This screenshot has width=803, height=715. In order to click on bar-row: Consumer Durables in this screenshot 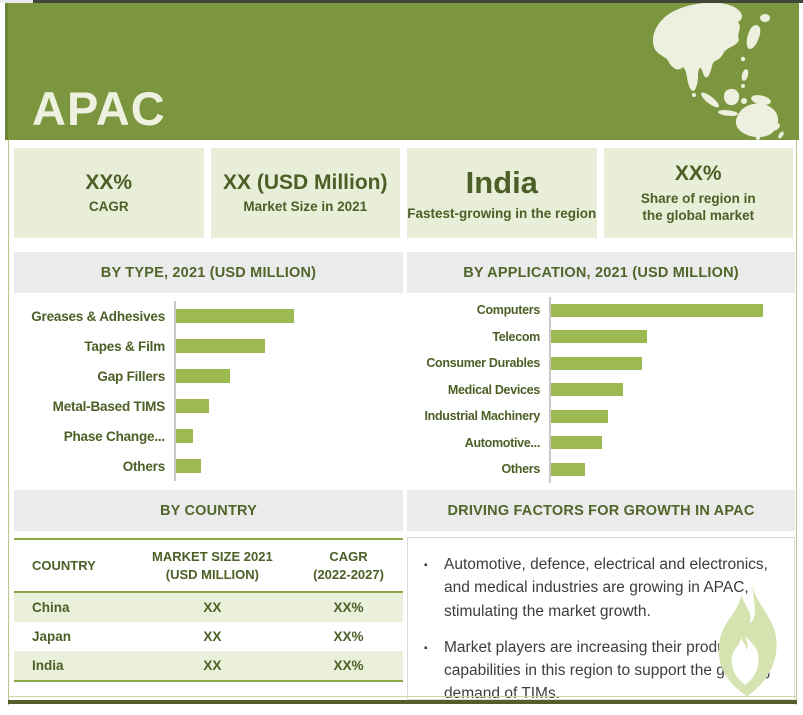, I will do `click(601, 363)`.